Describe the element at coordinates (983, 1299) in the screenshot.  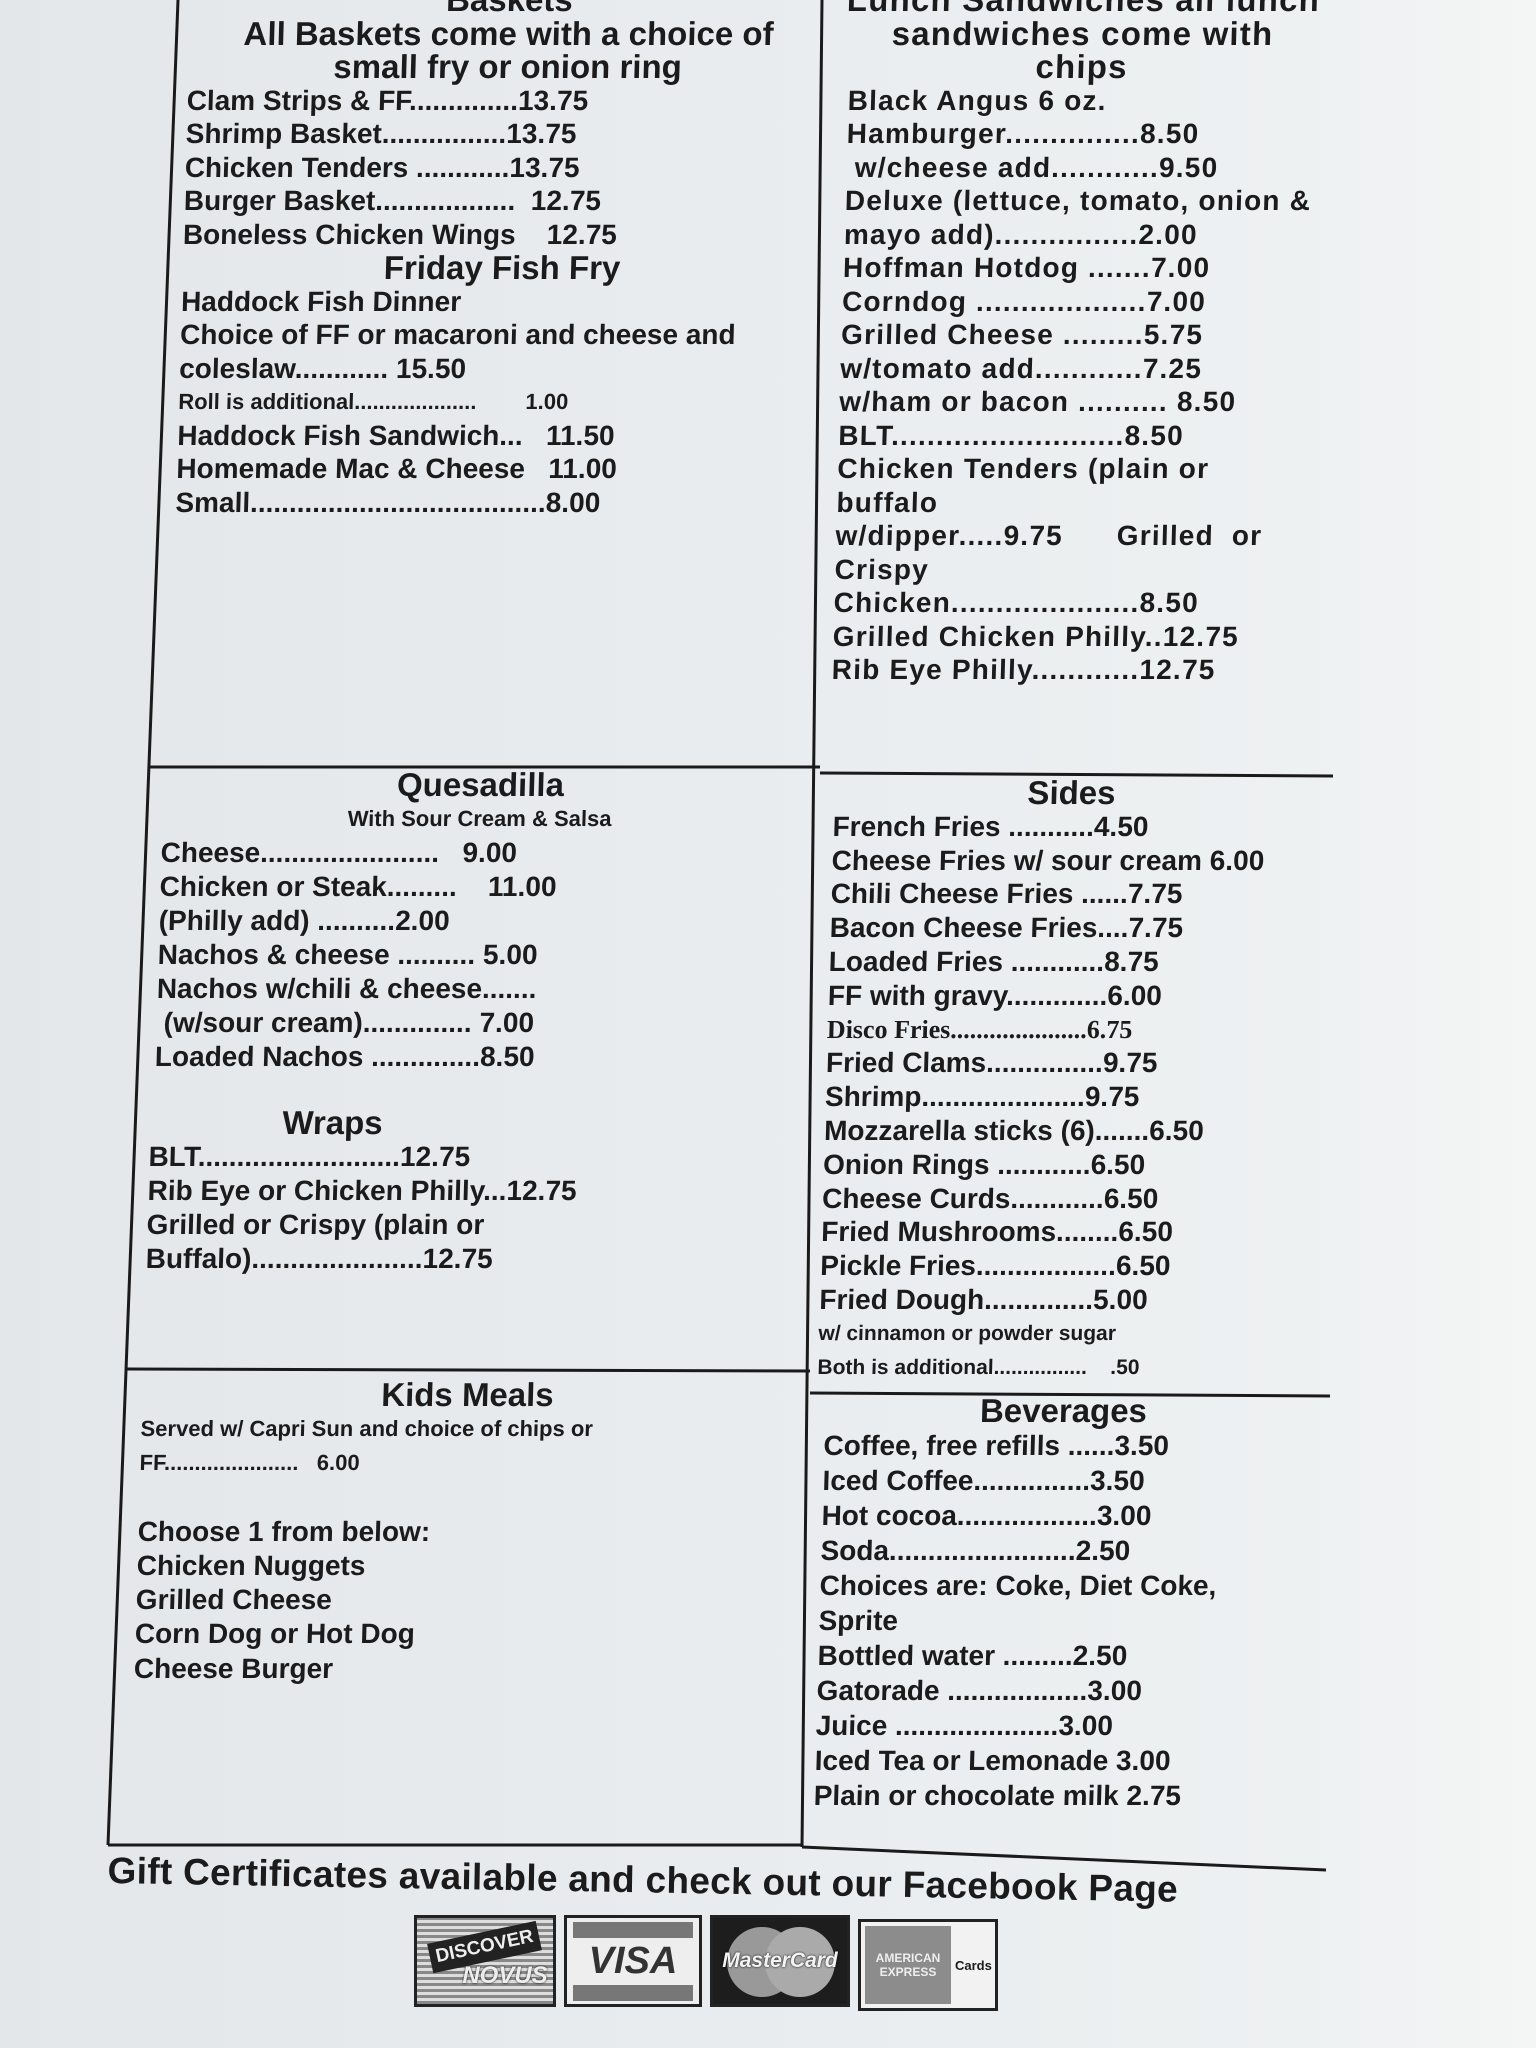
I see `menu-item-line: Fried Dough..............5.00` at that location.